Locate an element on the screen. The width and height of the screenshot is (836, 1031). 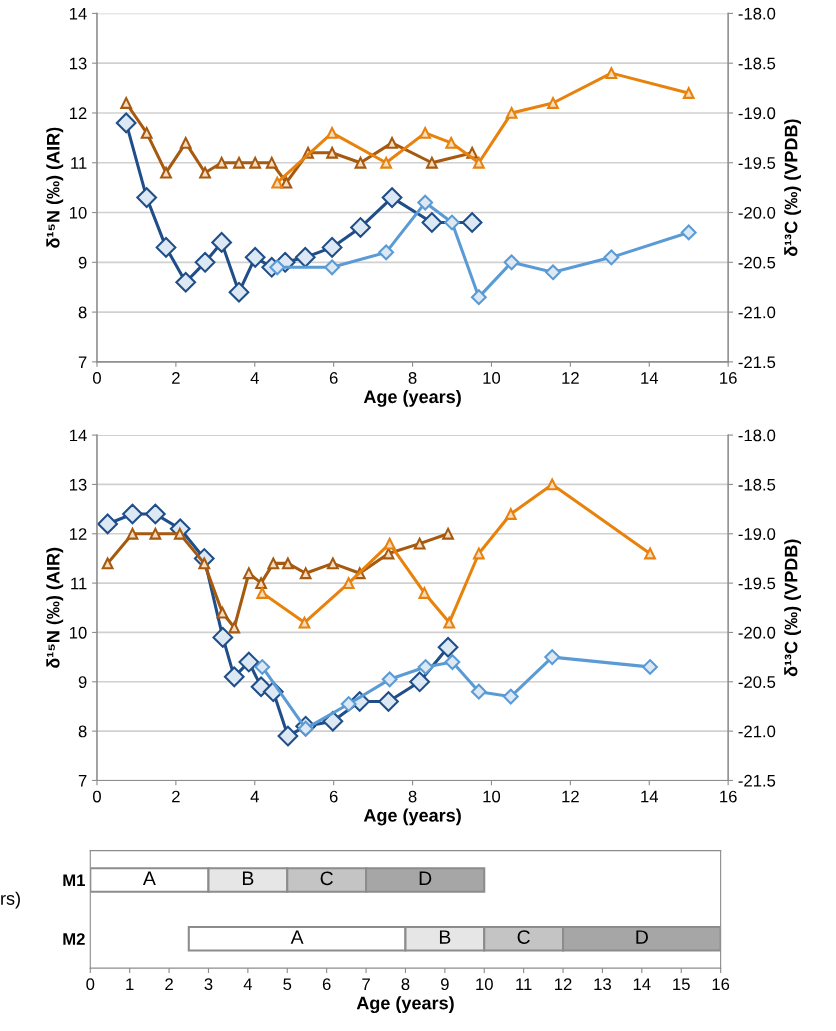
y2-tick-label: -20.0 is located at coordinates (757, 212).